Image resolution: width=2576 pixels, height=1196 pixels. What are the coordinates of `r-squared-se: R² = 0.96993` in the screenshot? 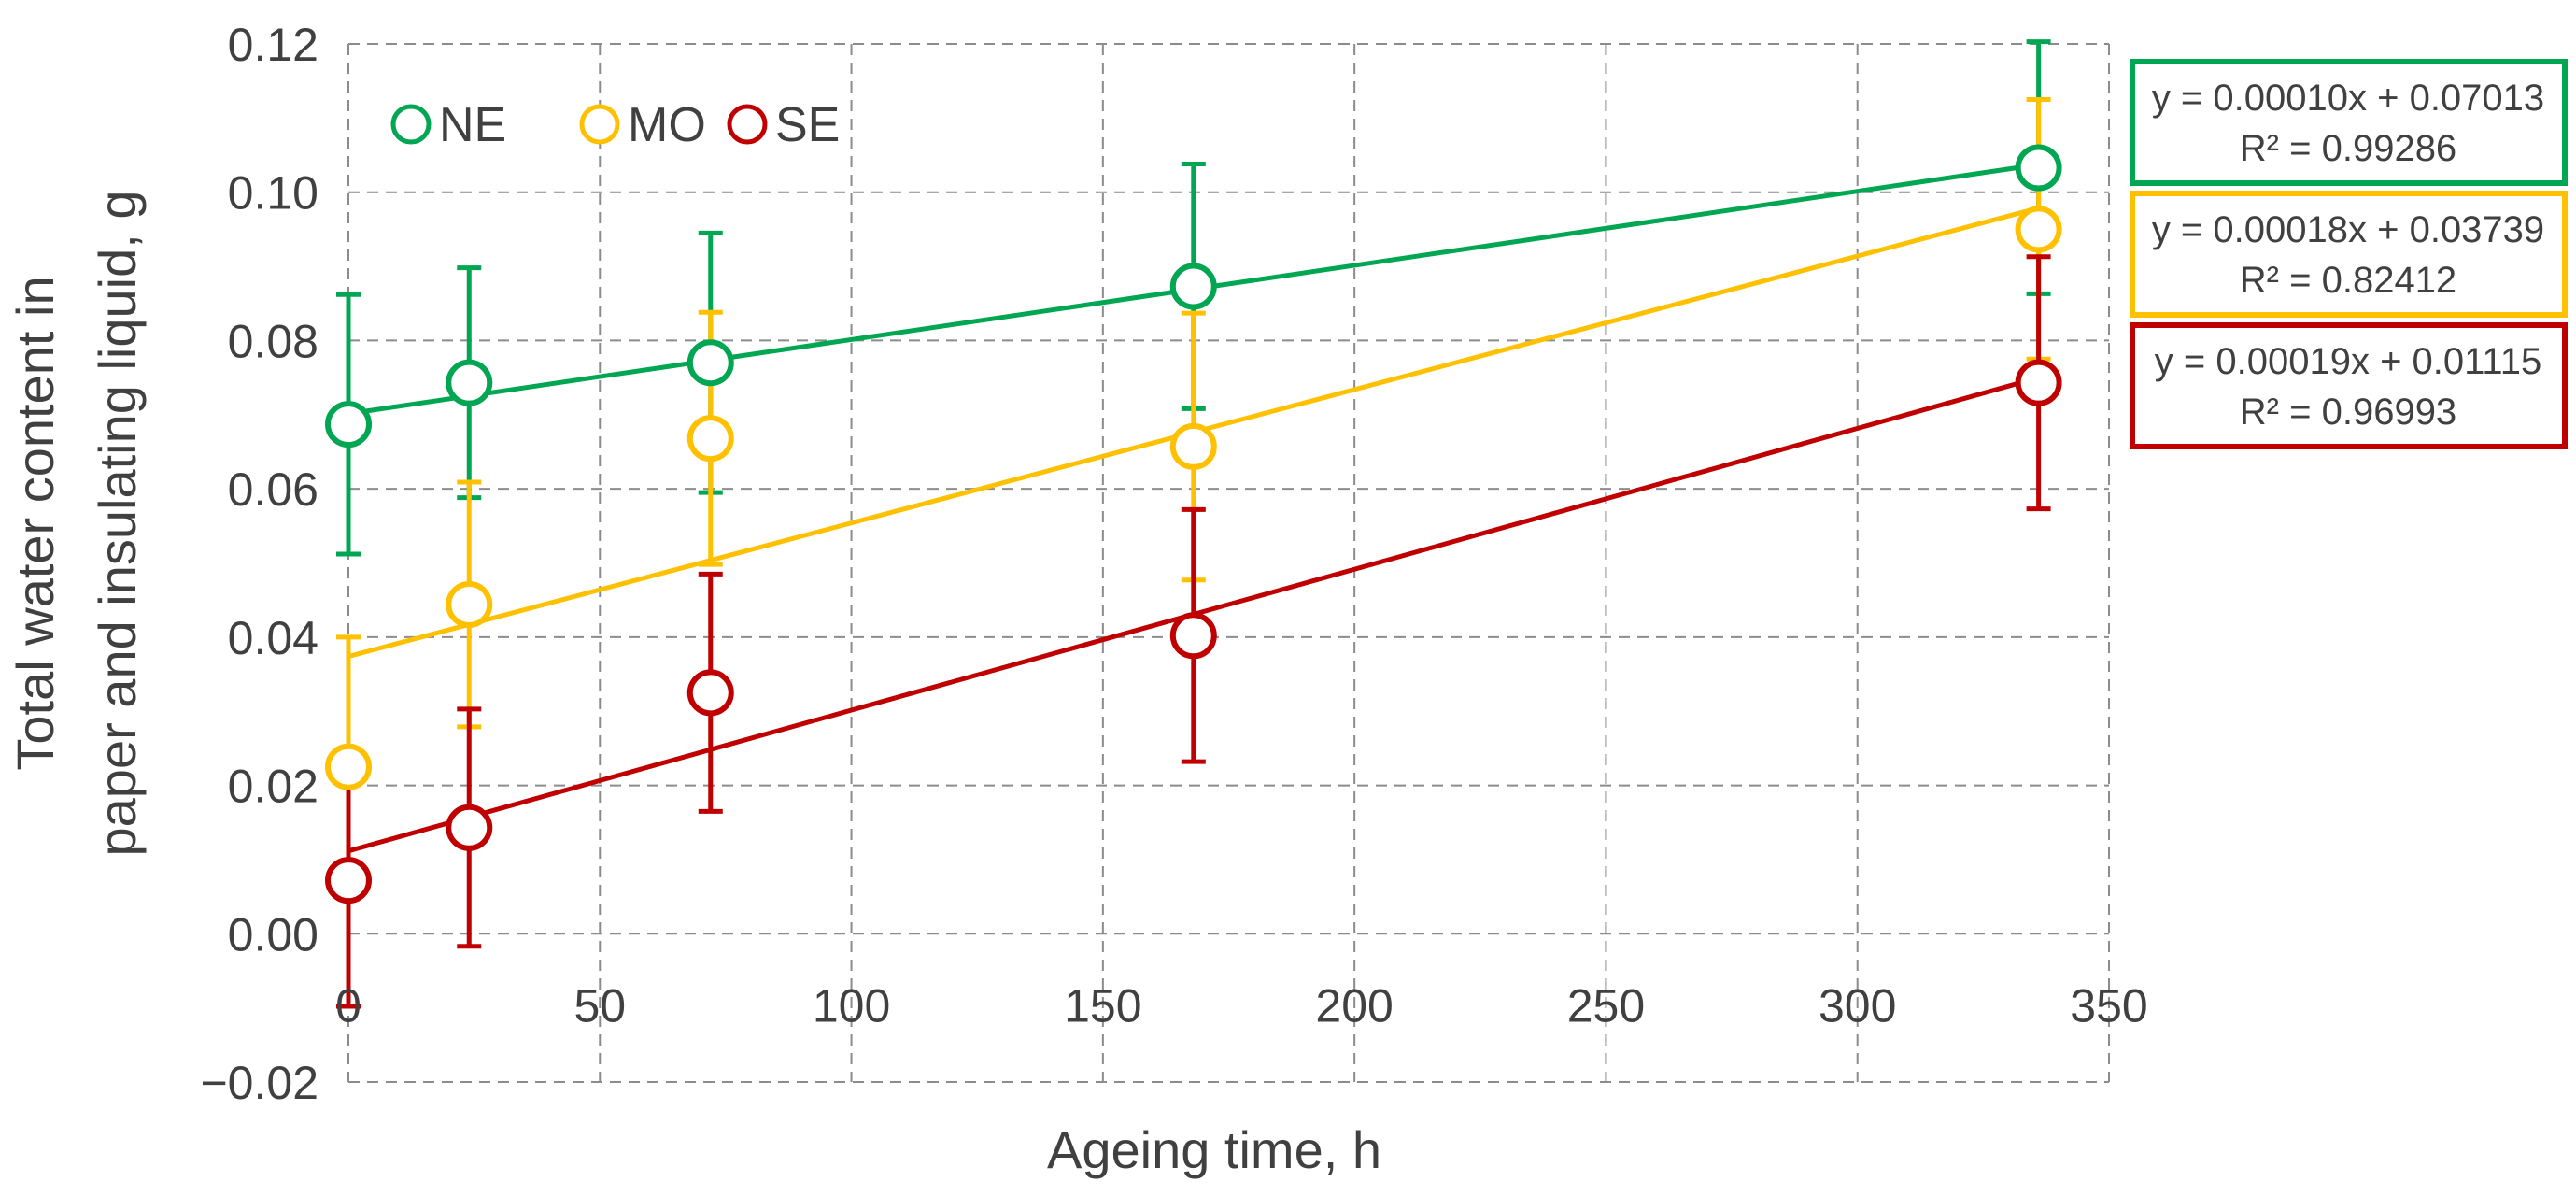 It's located at (2348, 412).